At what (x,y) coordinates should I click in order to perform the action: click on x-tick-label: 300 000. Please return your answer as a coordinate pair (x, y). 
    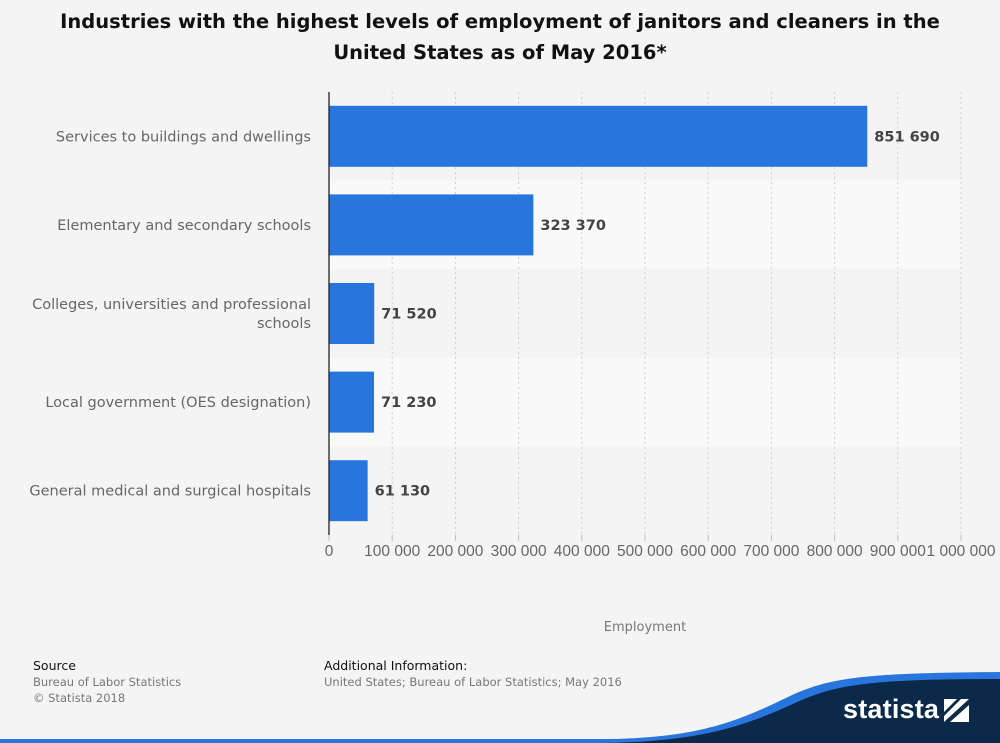
    Looking at the image, I should click on (519, 551).